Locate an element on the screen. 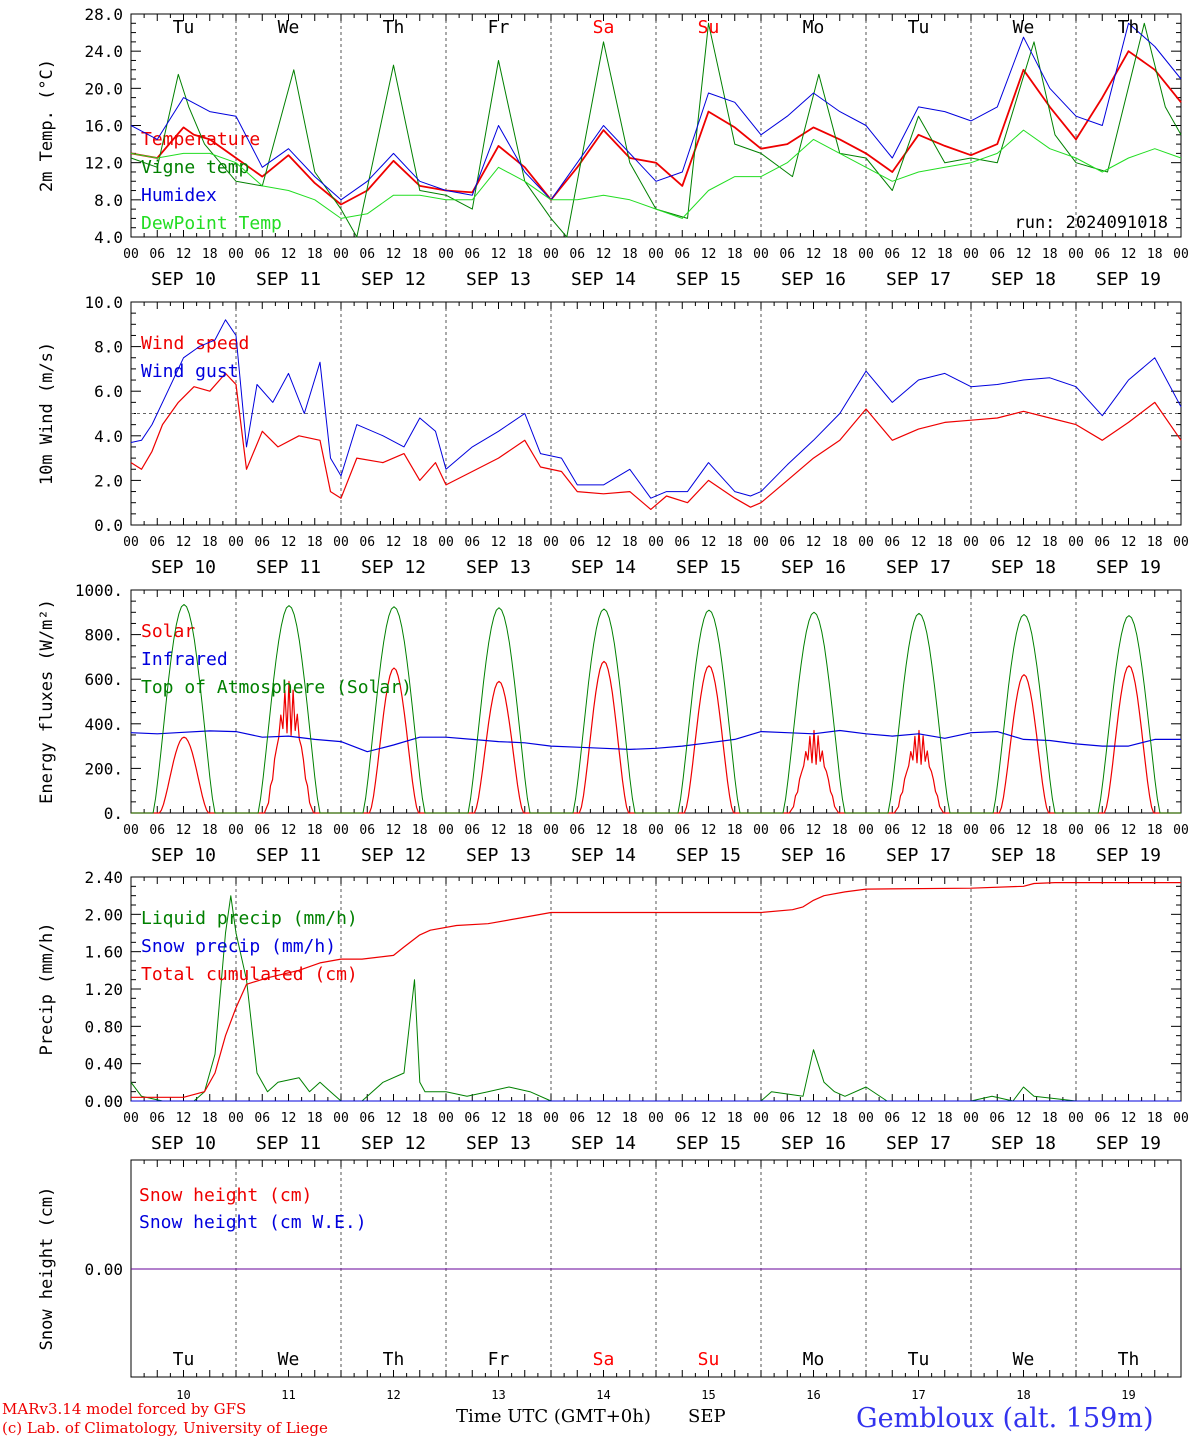 The height and width of the screenshot is (1440, 1194). day-number-label: 14 is located at coordinates (603, 1395).